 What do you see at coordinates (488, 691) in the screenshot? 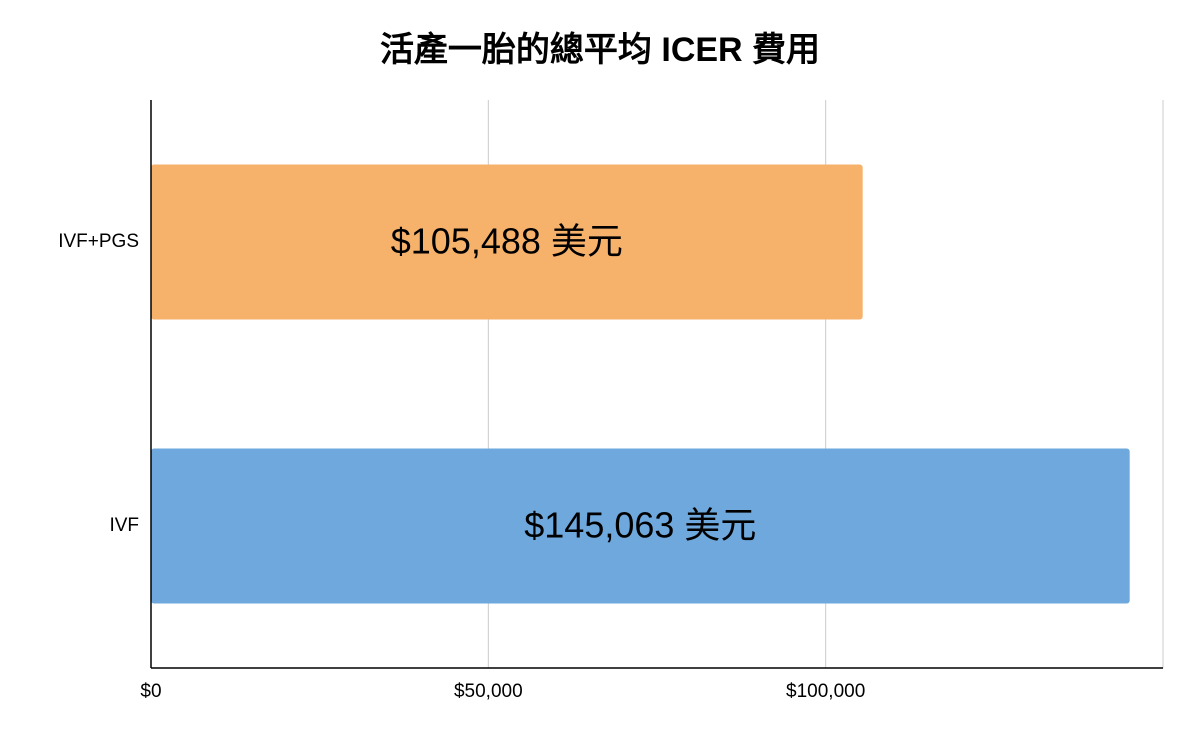
I see `x-tick-label: $50,000` at bounding box center [488, 691].